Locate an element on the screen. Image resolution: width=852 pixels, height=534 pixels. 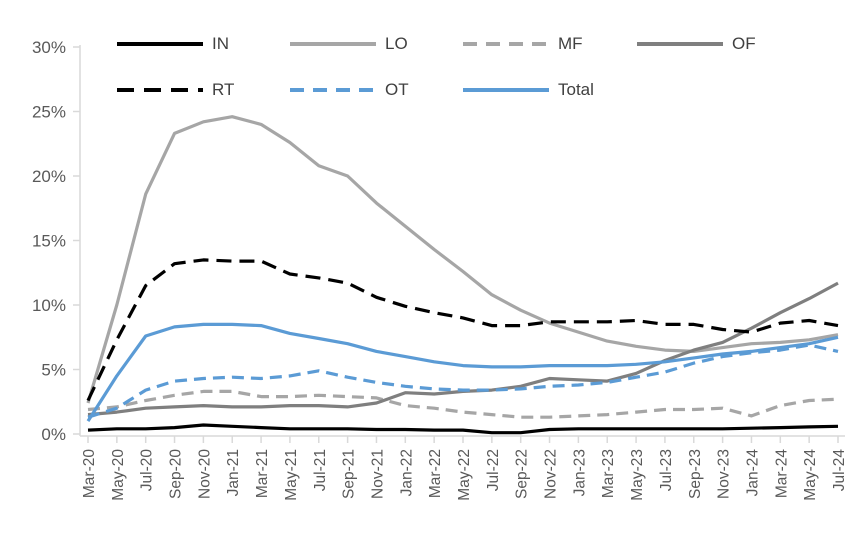
x-tick-label: Sep-22 is located at coordinates (522, 474).